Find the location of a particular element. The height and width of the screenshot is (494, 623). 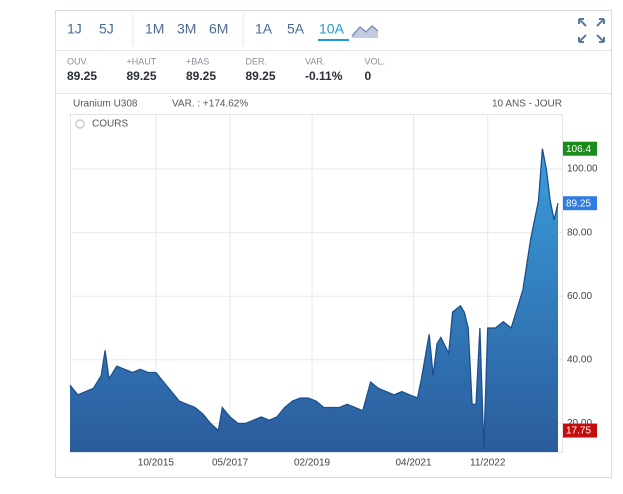

instrument: Uranium U308 is located at coordinates (105, 104).